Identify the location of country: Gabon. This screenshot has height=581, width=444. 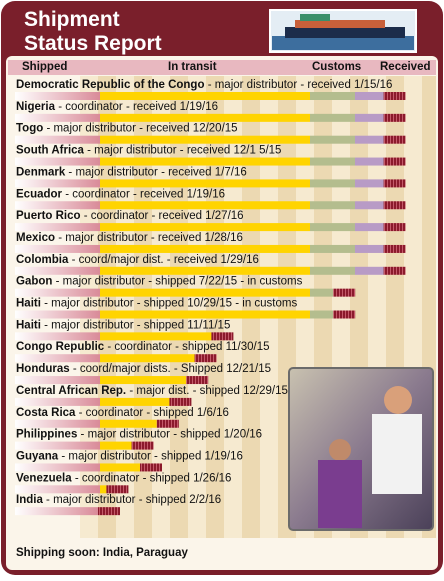
(34, 282).